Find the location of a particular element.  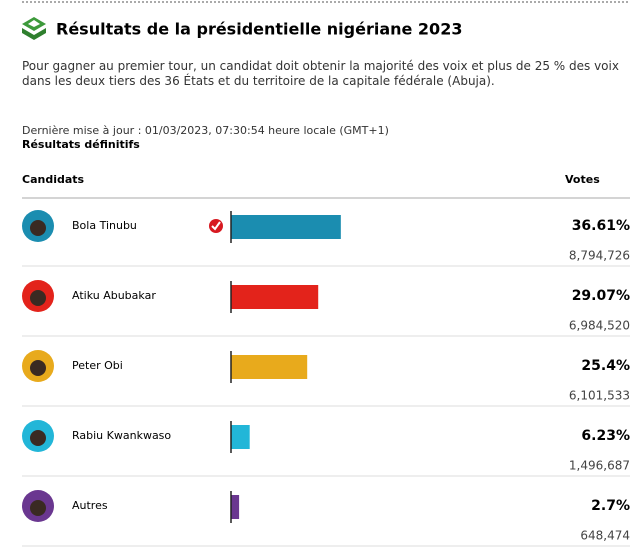

vote-count: 648,474 is located at coordinates (605, 536).